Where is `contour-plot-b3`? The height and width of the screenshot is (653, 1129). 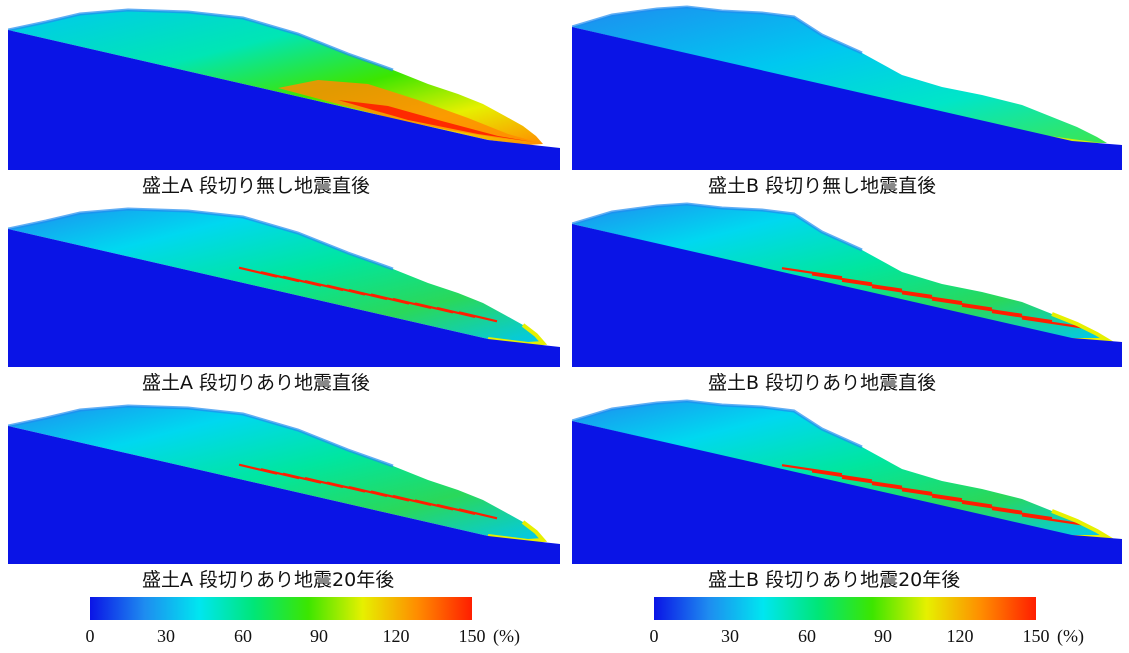
contour-plot-b3 is located at coordinates (847, 481).